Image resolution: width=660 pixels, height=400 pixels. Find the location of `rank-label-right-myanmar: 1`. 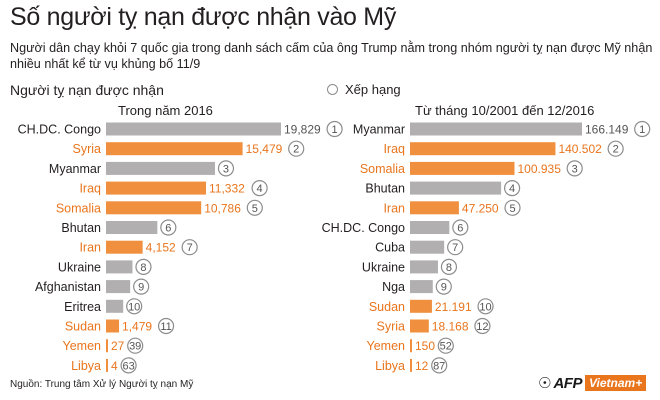

rank-label-right-myanmar: 1 is located at coordinates (642, 130).